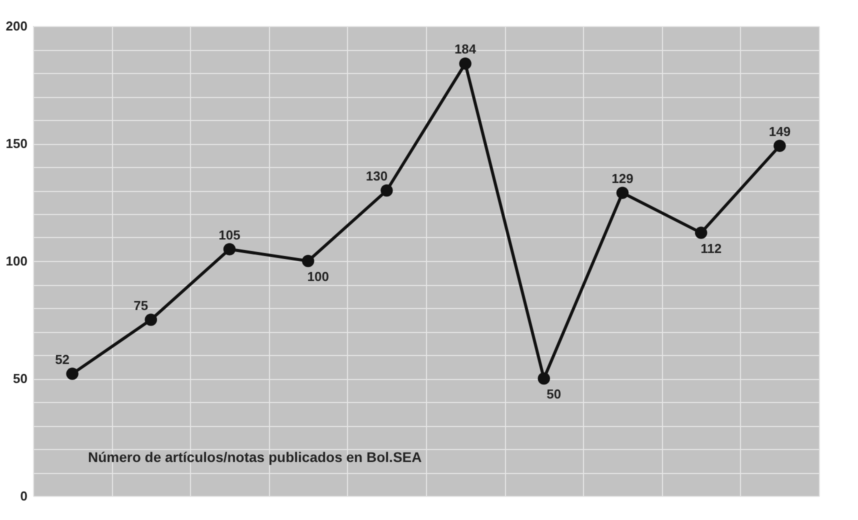 Image resolution: width=858 pixels, height=520 pixels. Describe the element at coordinates (24, 496) in the screenshot. I see `y-tick-label: 0` at that location.